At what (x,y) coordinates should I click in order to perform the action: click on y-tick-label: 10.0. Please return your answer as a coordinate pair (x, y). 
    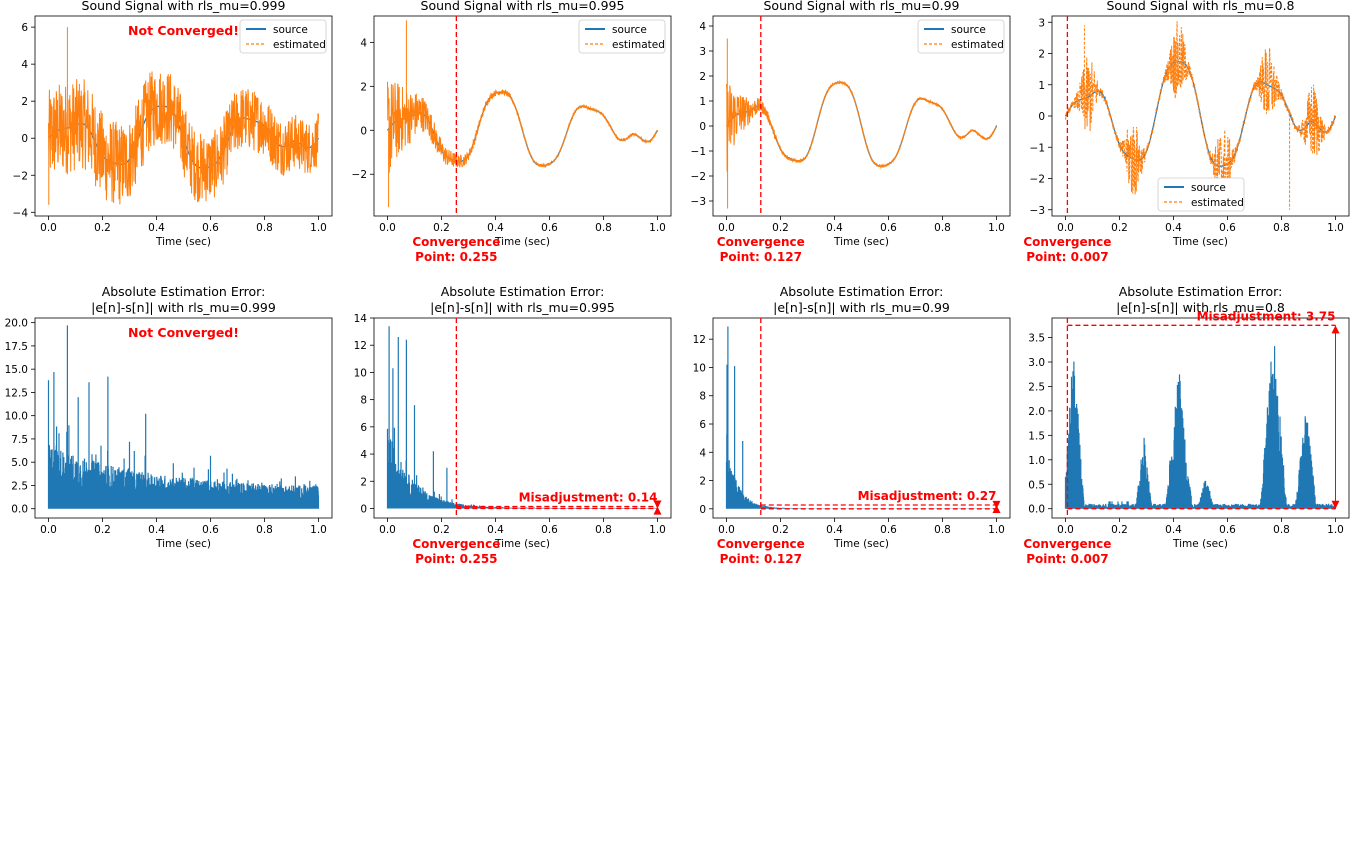
    Looking at the image, I should click on (16, 417).